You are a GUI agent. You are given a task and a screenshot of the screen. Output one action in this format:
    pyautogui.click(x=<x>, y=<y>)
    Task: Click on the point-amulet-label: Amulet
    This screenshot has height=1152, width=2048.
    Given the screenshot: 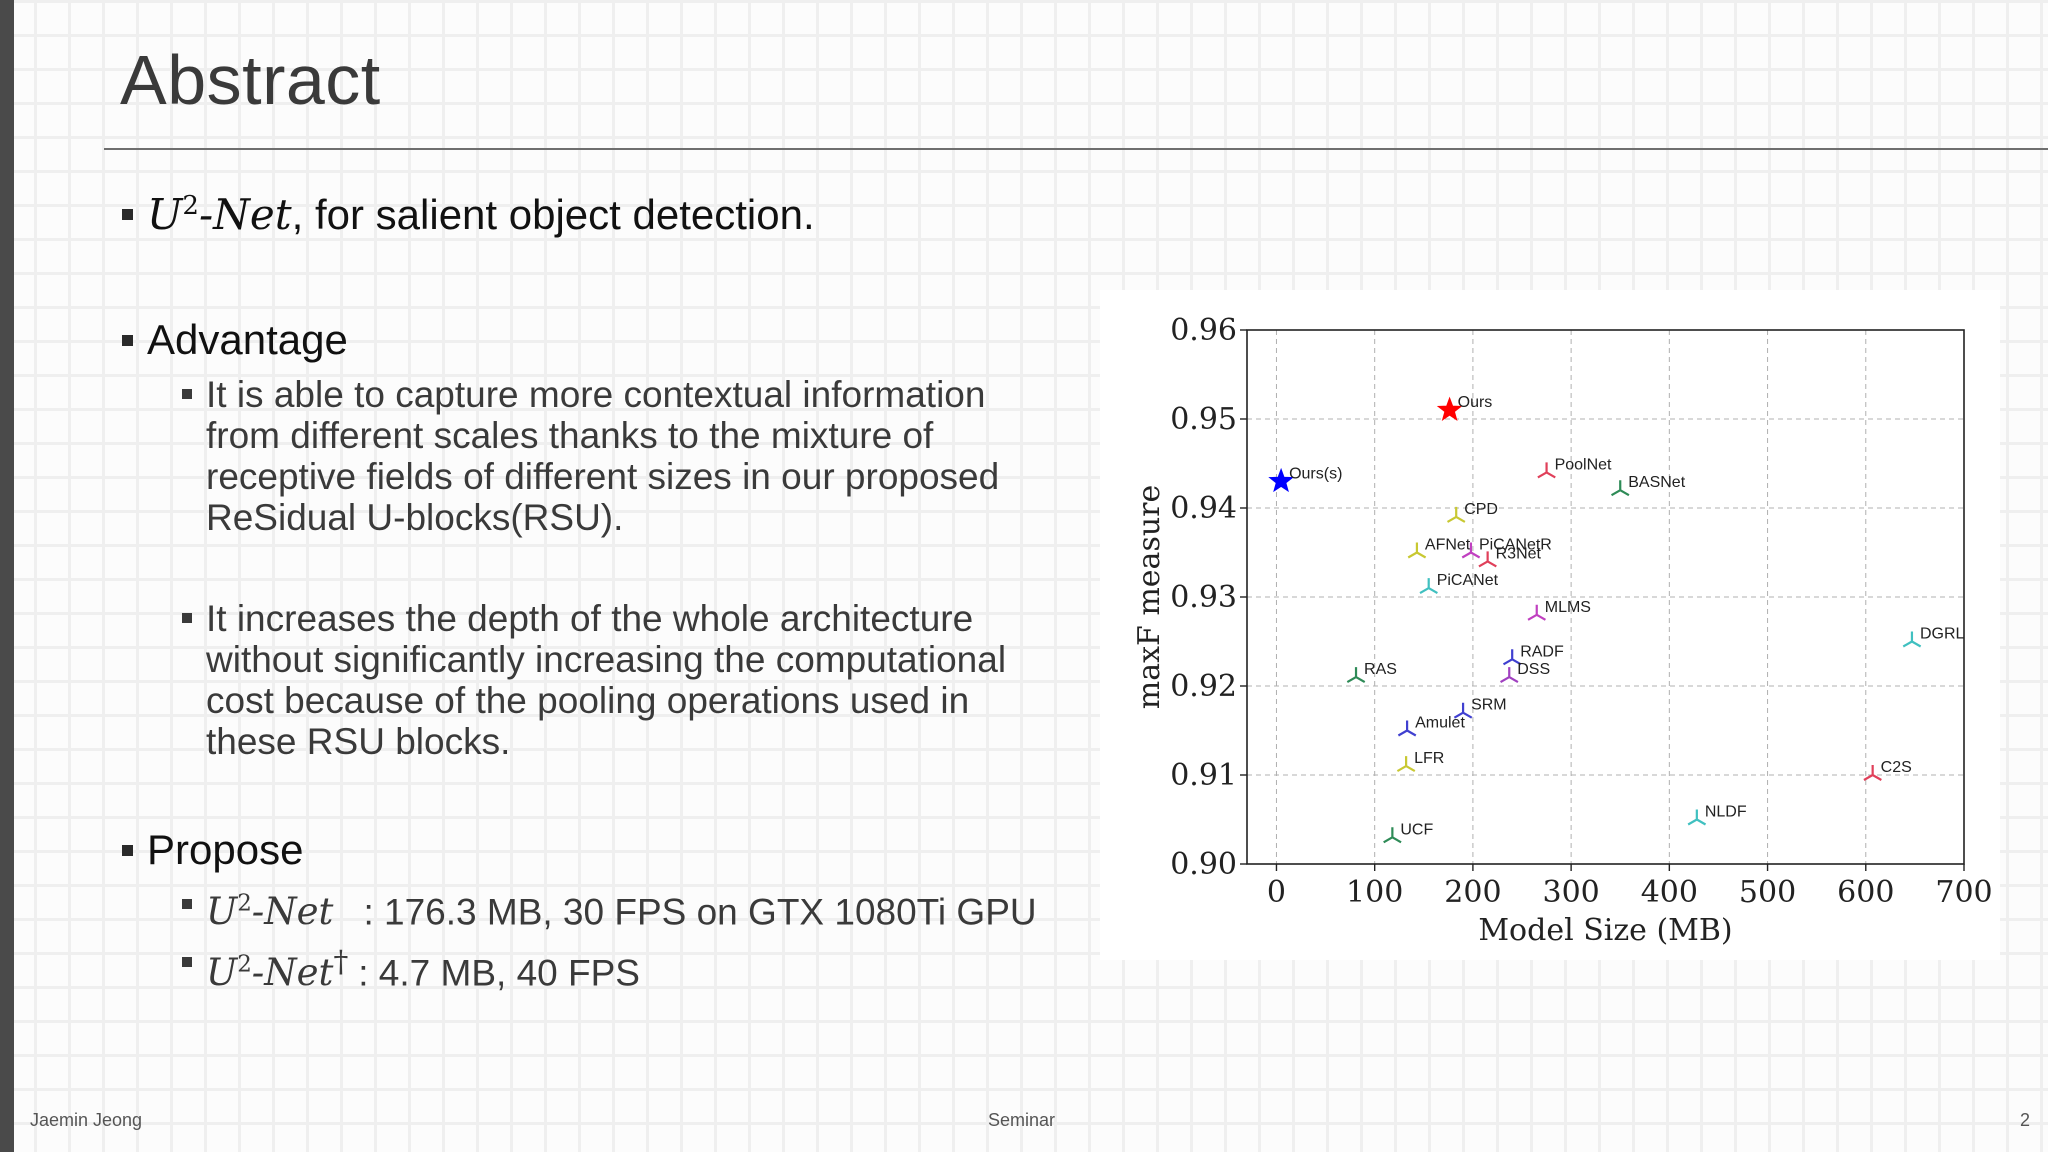 What is the action you would take?
    pyautogui.click(x=1440, y=723)
    